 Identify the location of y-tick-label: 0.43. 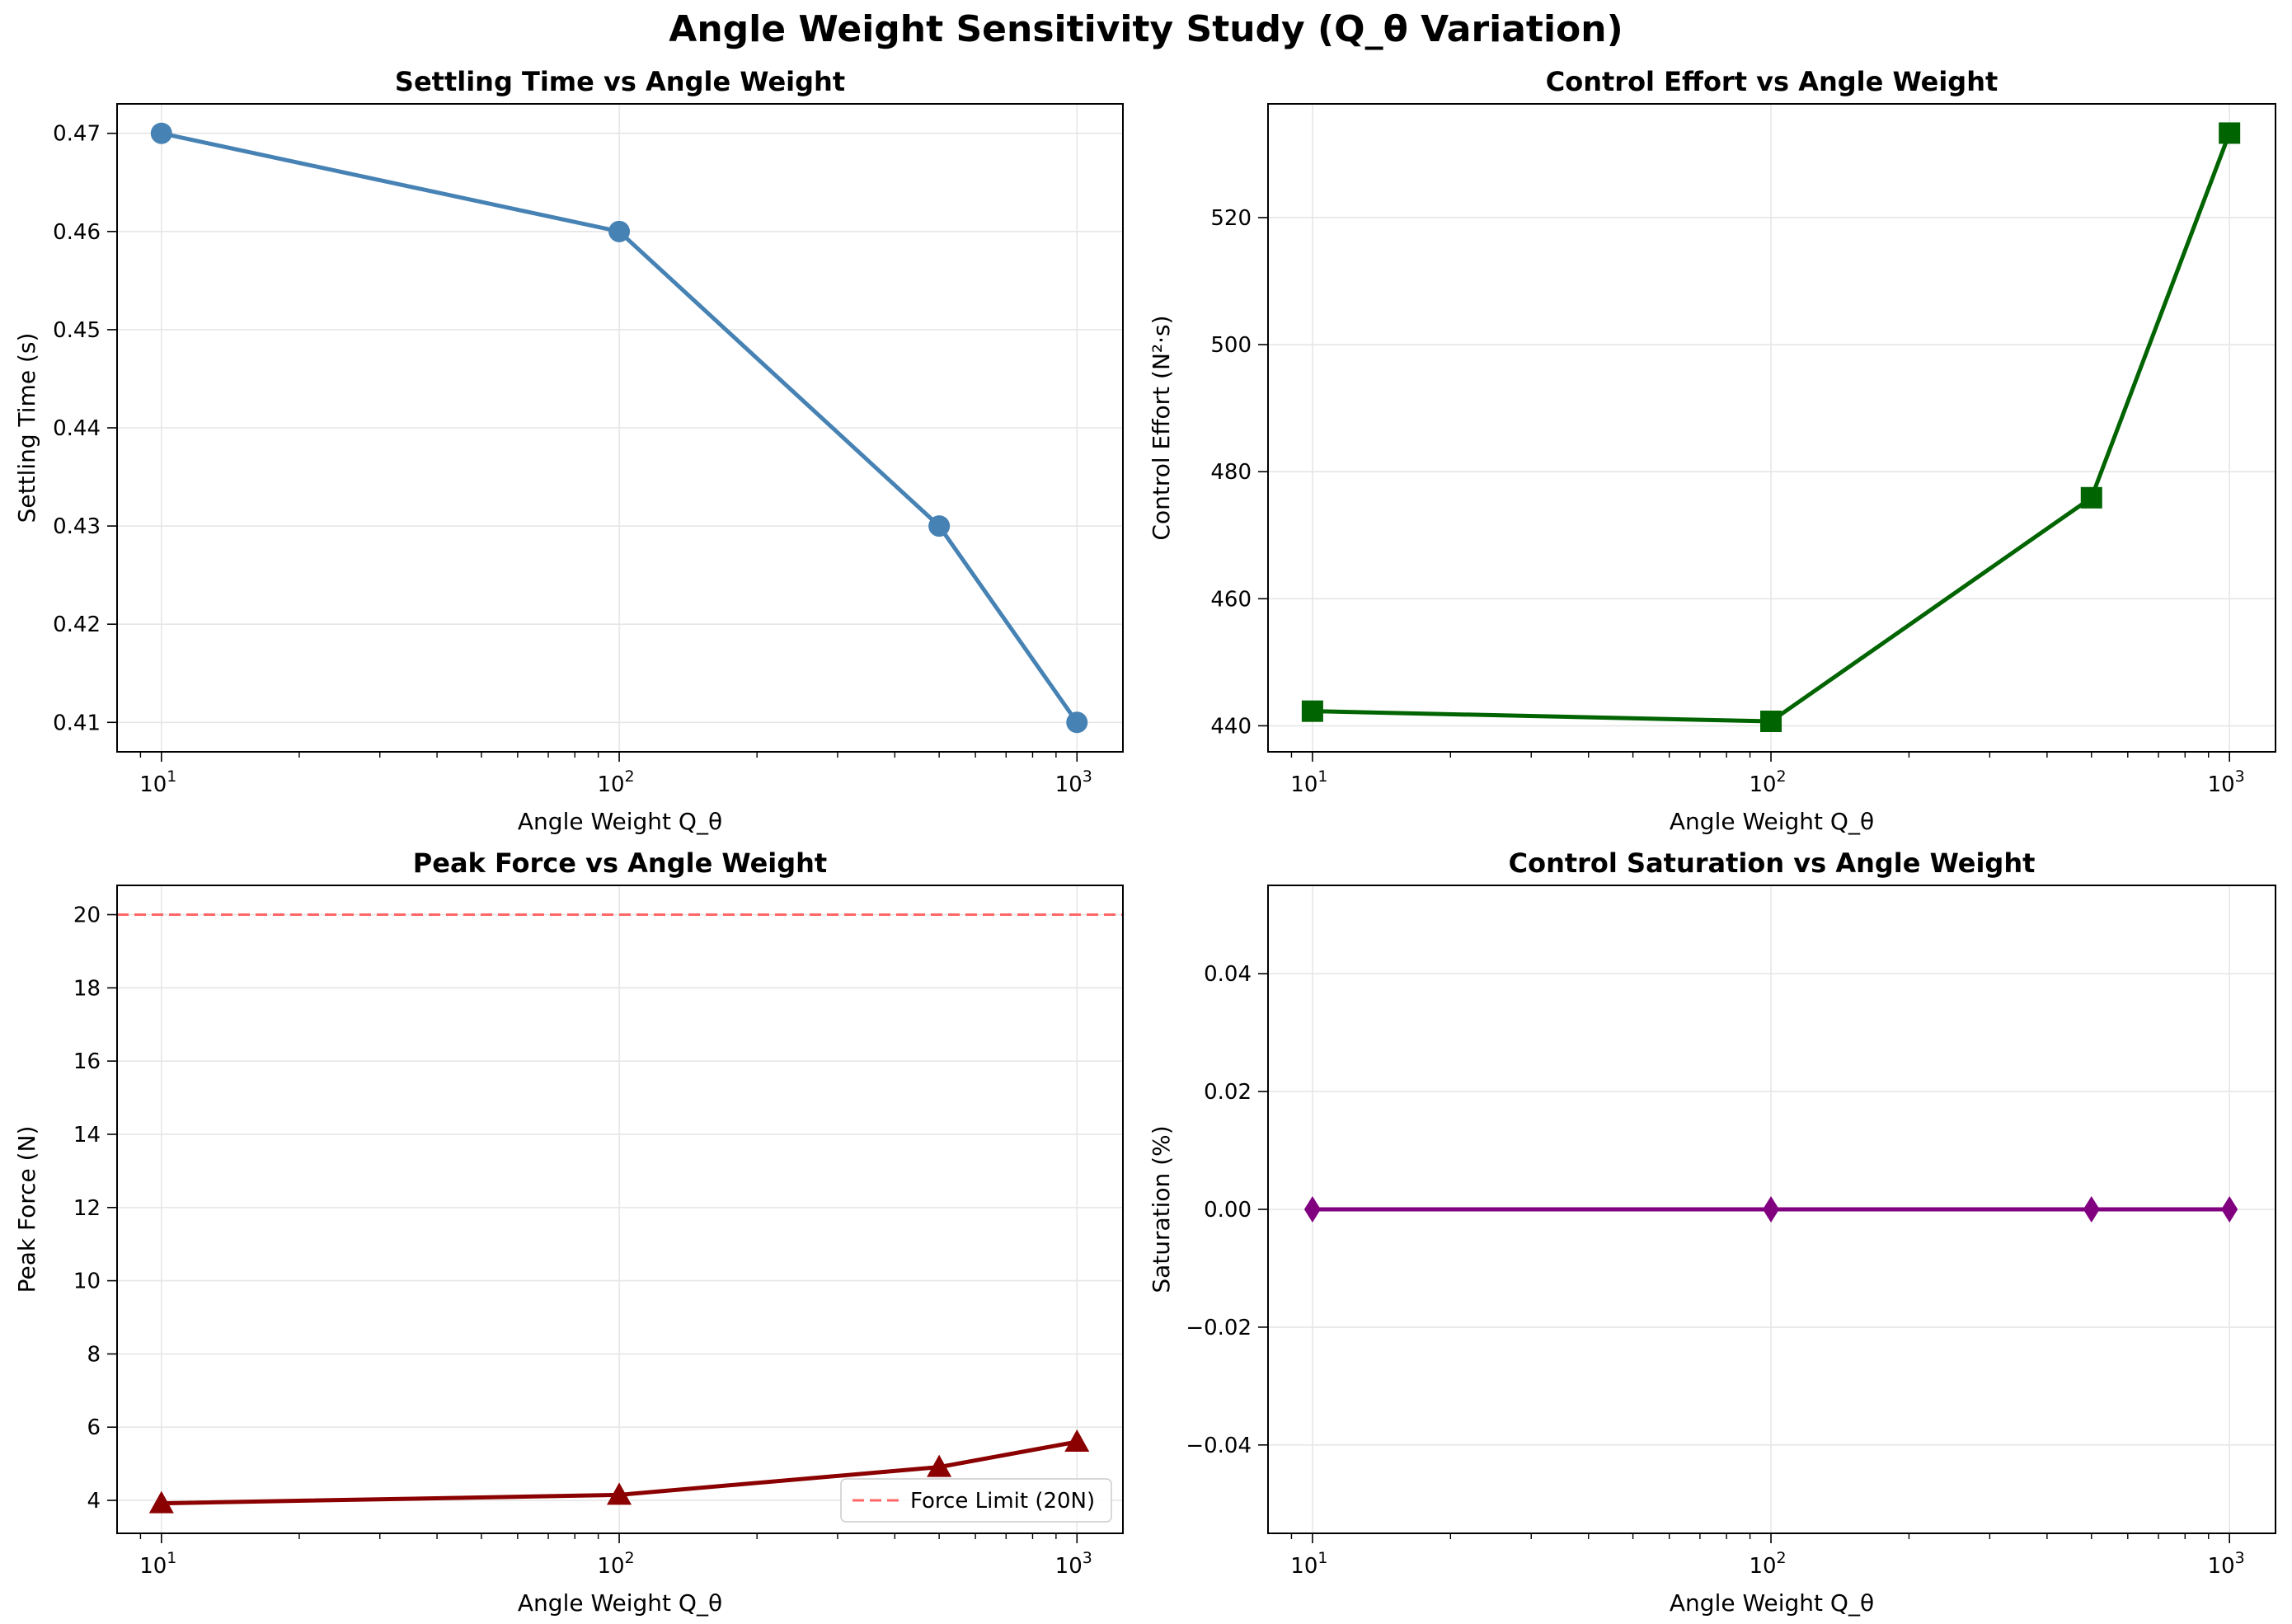
(77, 526).